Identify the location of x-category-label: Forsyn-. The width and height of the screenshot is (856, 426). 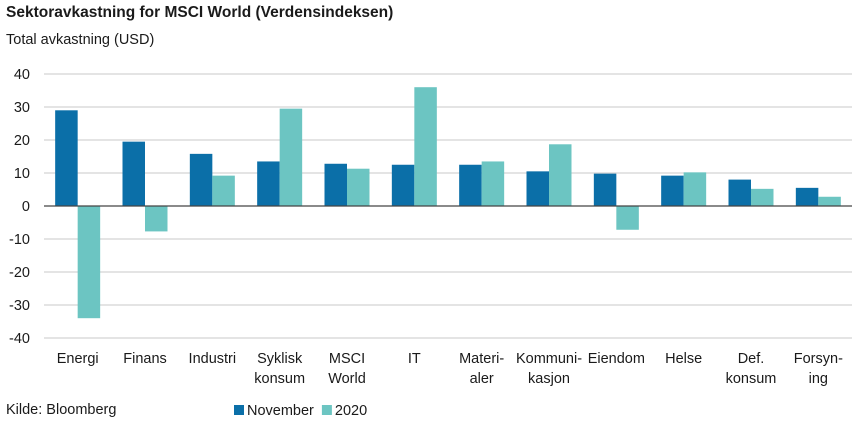
(818, 359).